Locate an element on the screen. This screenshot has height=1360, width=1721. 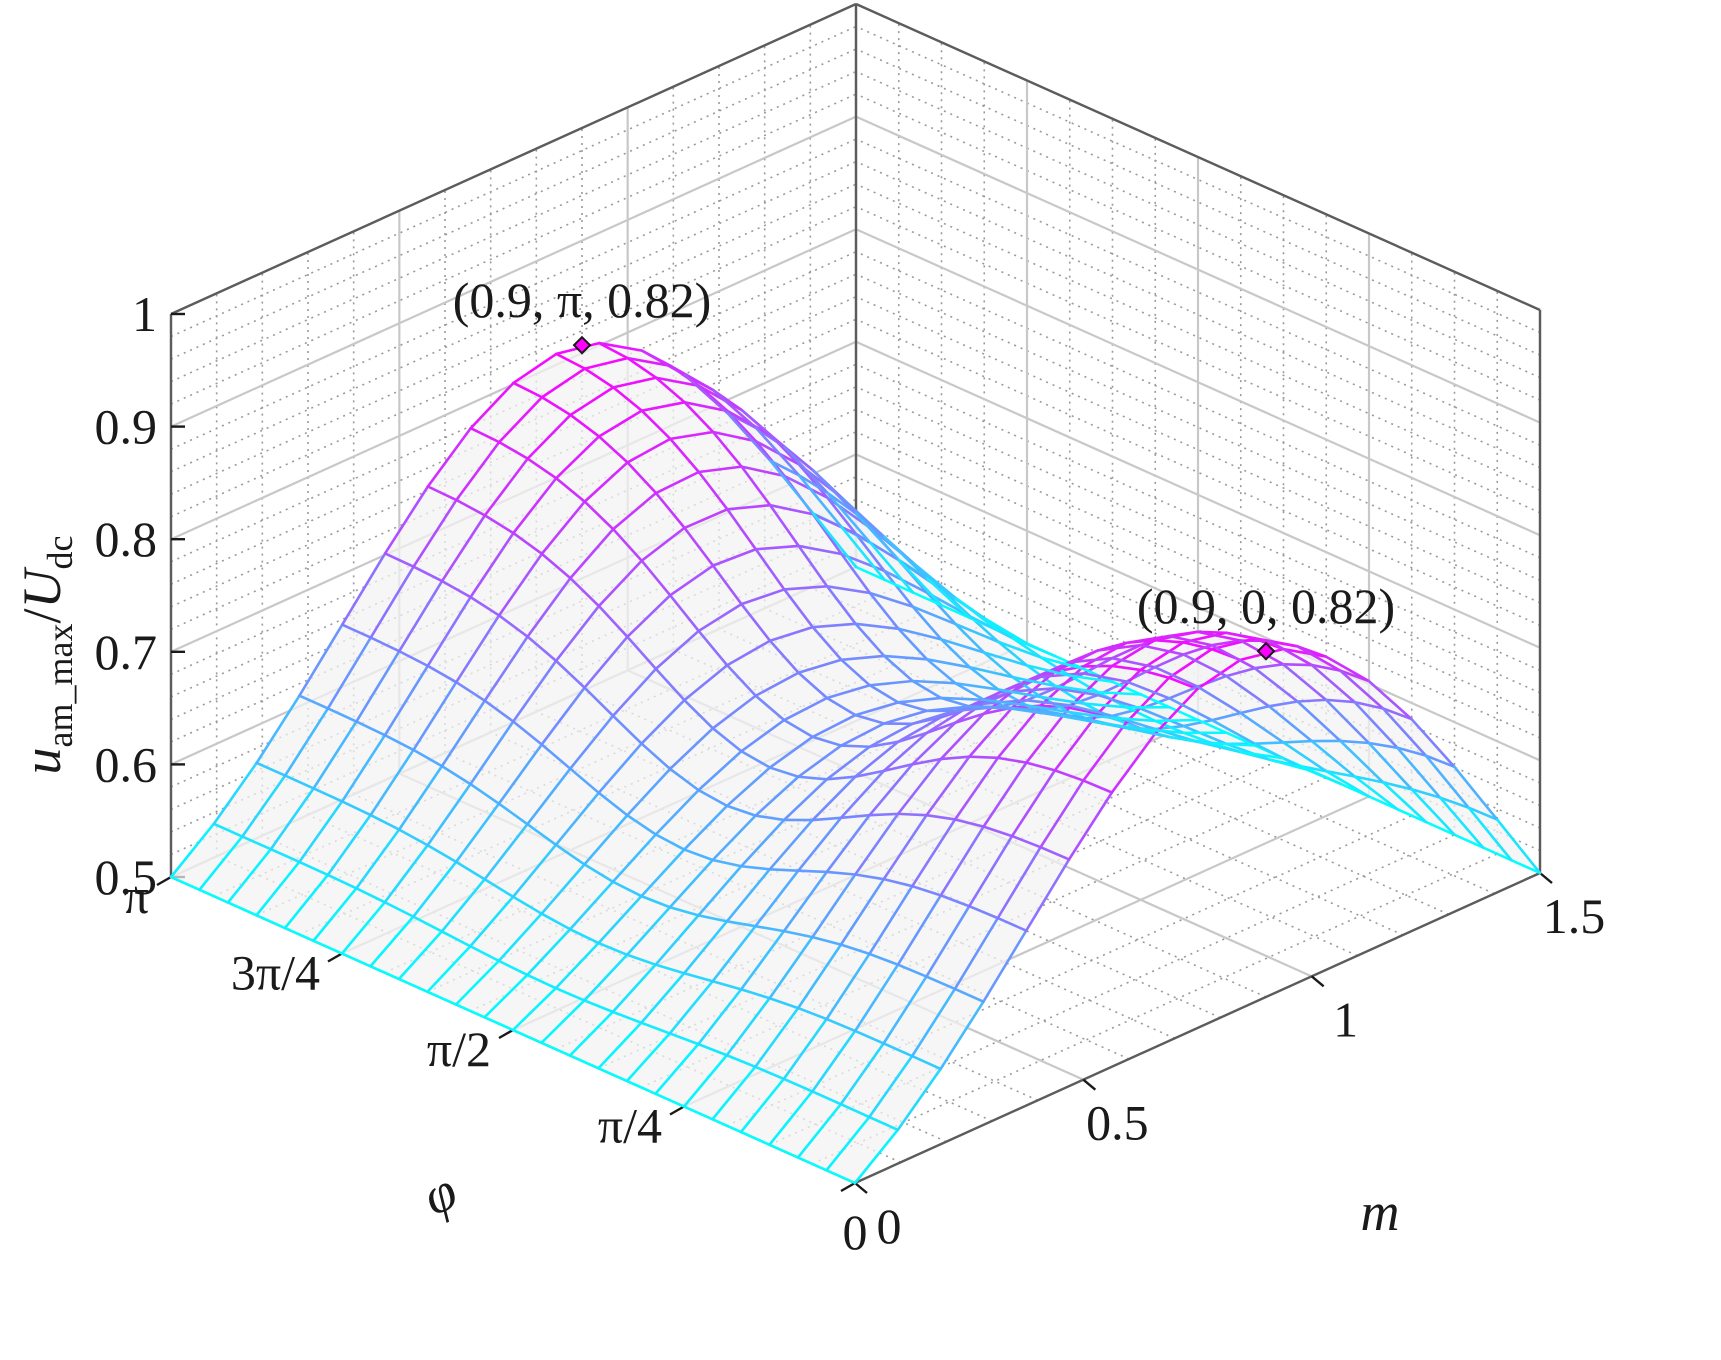
annotation-marker is located at coordinates (582, 345).